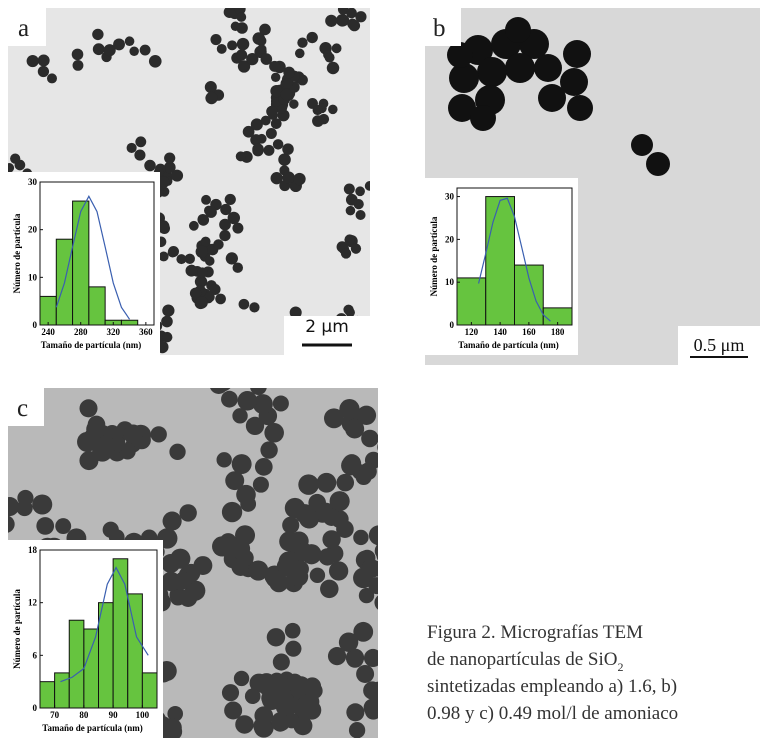 The height and width of the screenshot is (738, 766). I want to click on plot-frame, so click(514, 256).